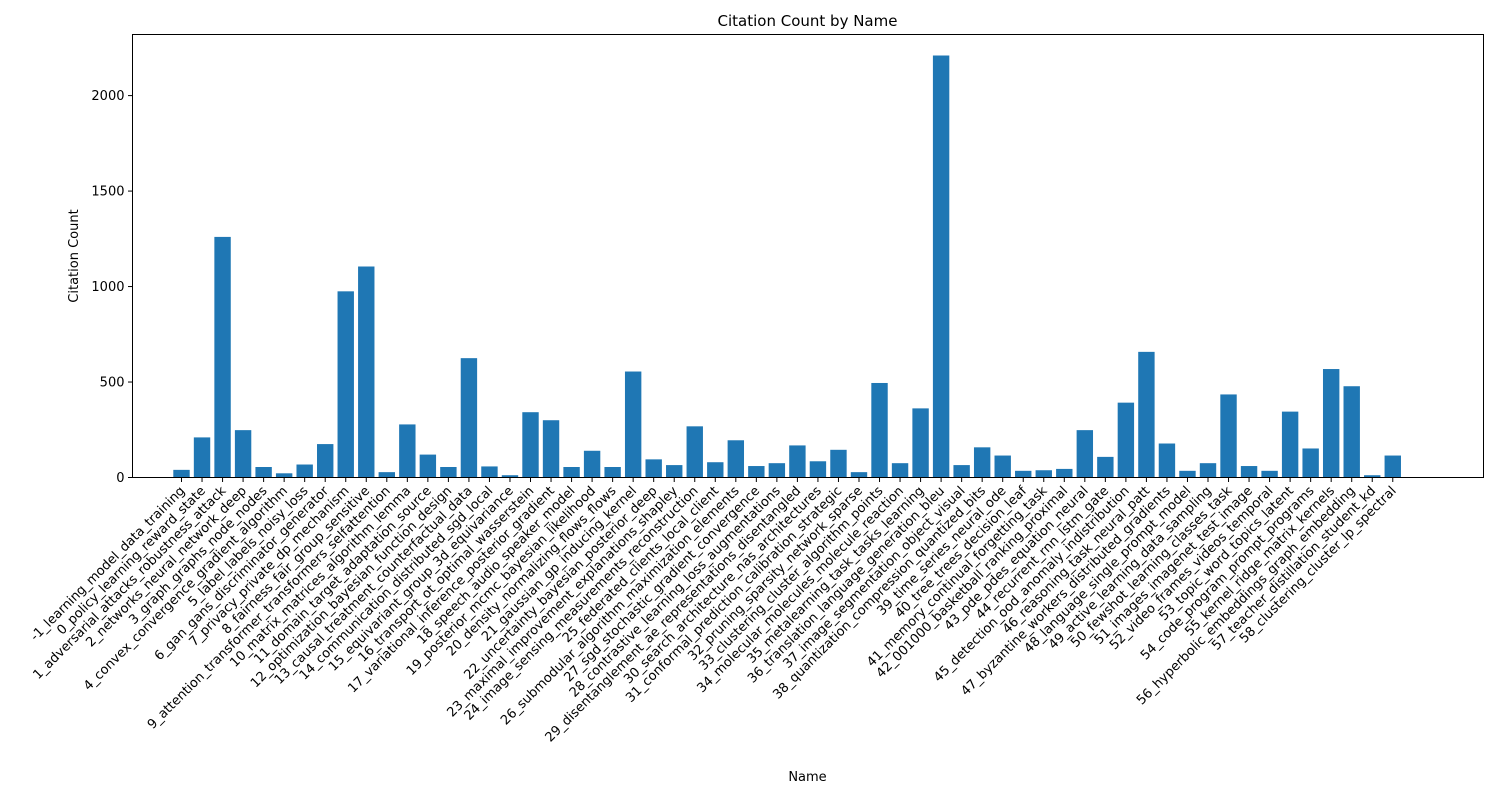 The height and width of the screenshot is (800, 1500). I want to click on y-tick-label: 500, so click(112, 383).